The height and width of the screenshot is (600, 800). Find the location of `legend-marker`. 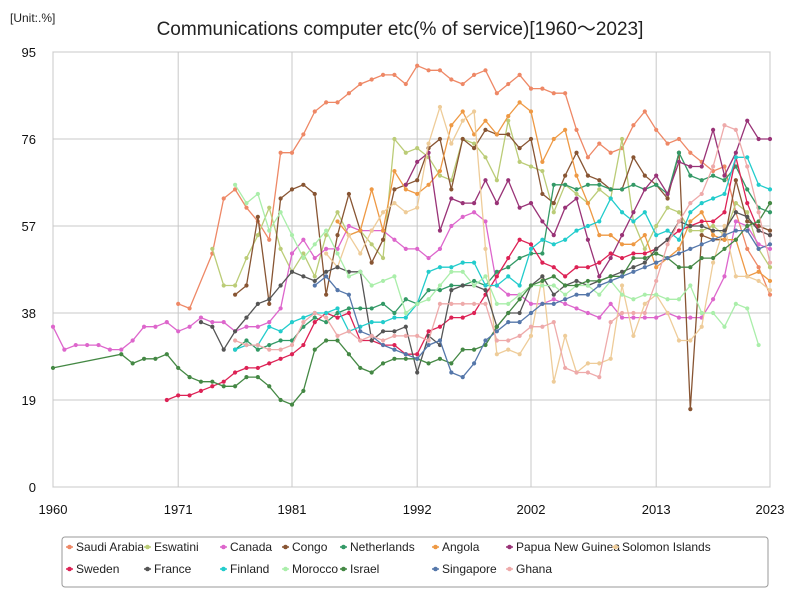

legend-marker is located at coordinates (435, 547).